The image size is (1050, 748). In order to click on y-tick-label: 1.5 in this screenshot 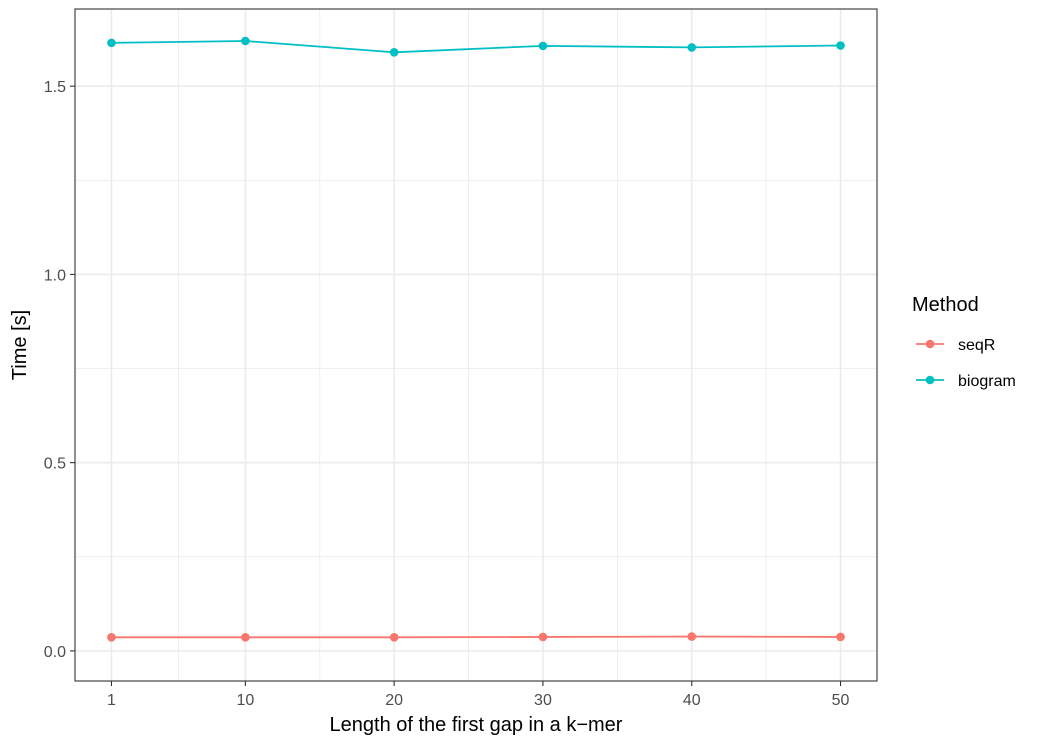, I will do `click(55, 87)`.